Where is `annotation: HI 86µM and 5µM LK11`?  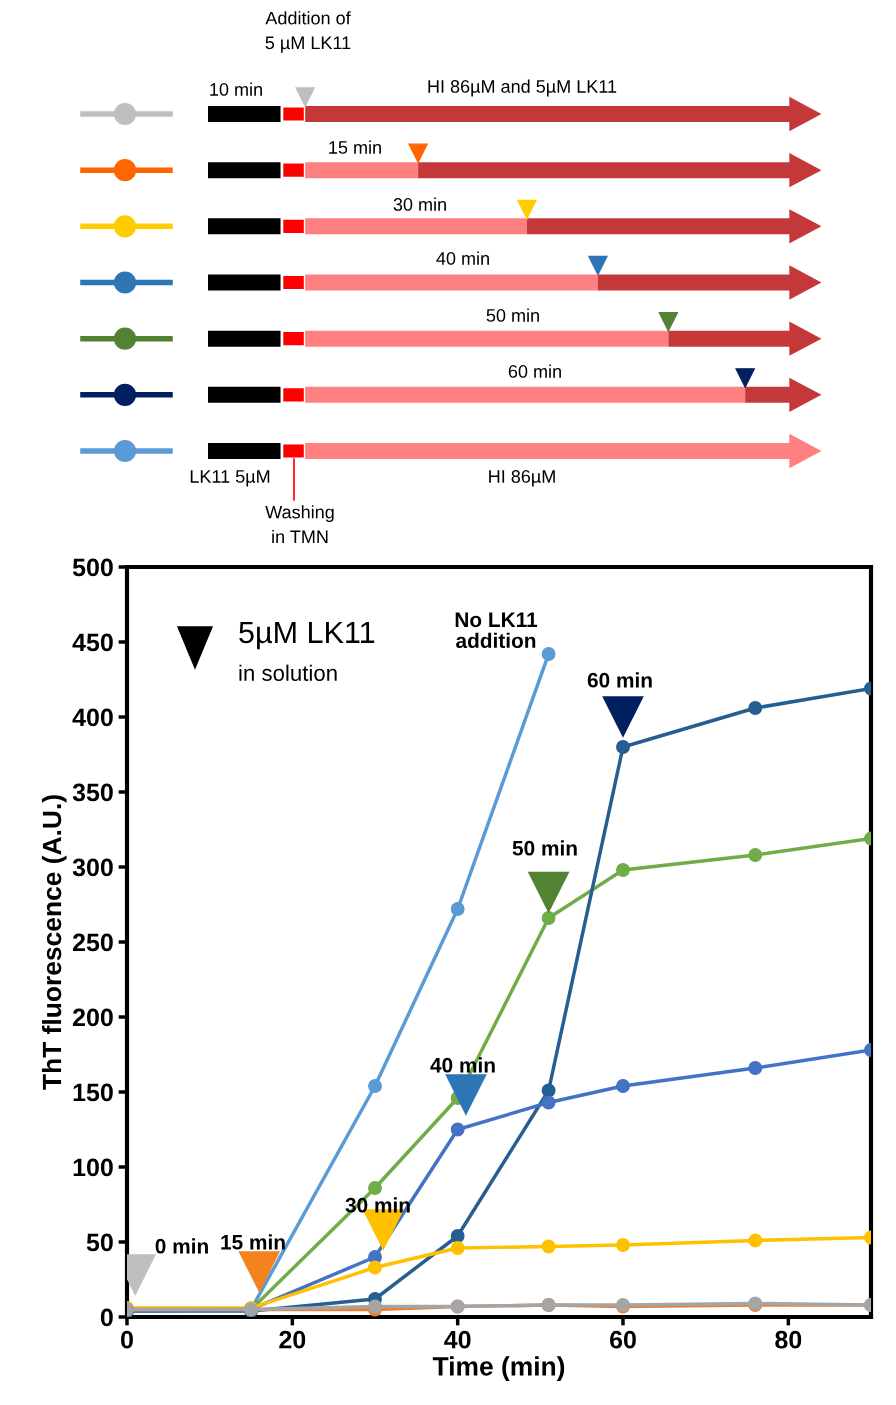
annotation: HI 86µM and 5µM LK11 is located at coordinates (522, 88).